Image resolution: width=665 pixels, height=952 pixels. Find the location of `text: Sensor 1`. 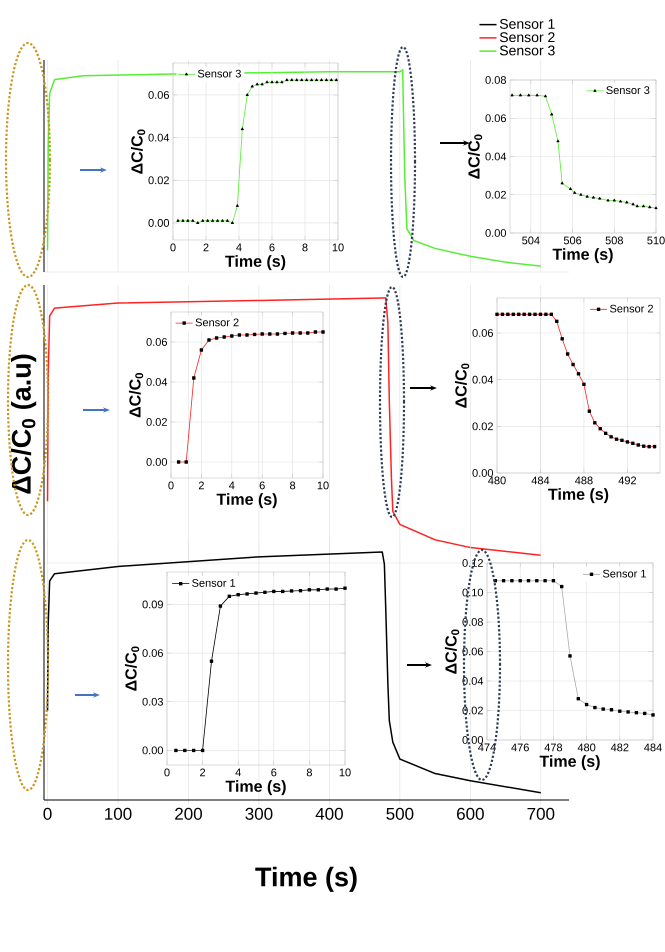

text: Sensor 1 is located at coordinates (527, 23).